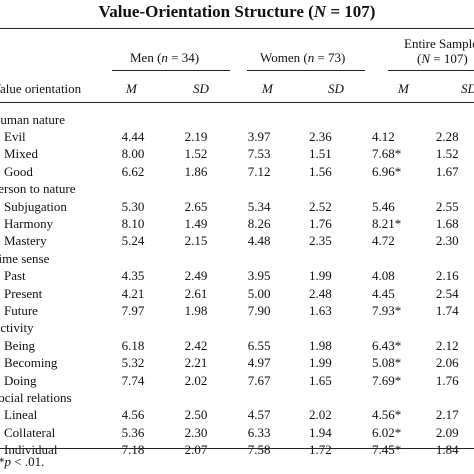 Image resolution: width=474 pixels, height=474 pixels. I want to click on value-cell: 7.12, so click(259, 171).